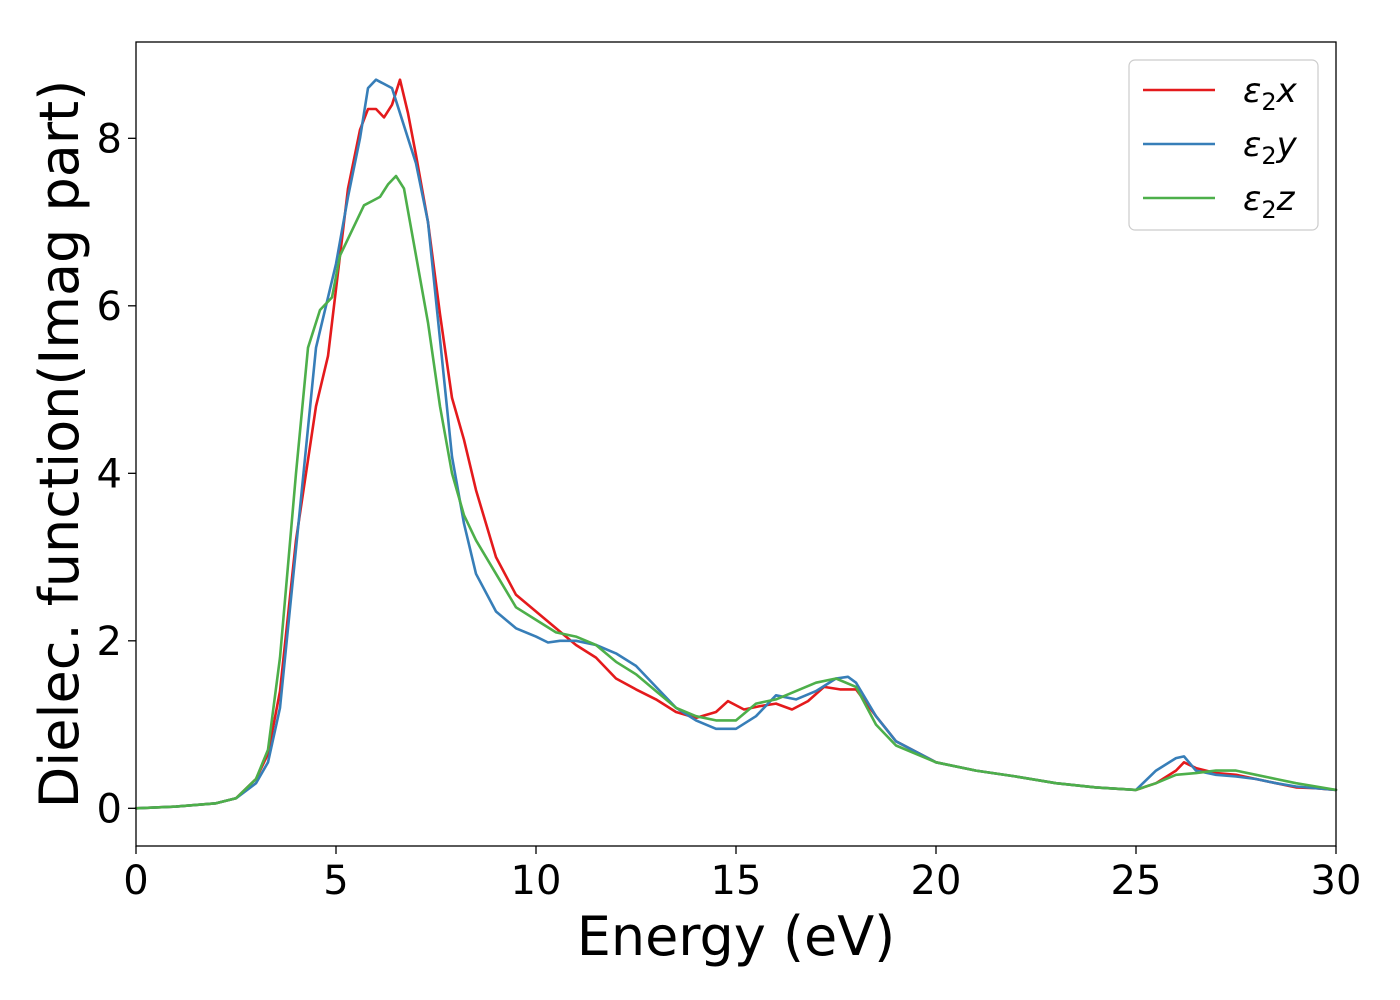 The image size is (1400, 1000). I want to click on y-tick-label: 8, so click(109, 139).